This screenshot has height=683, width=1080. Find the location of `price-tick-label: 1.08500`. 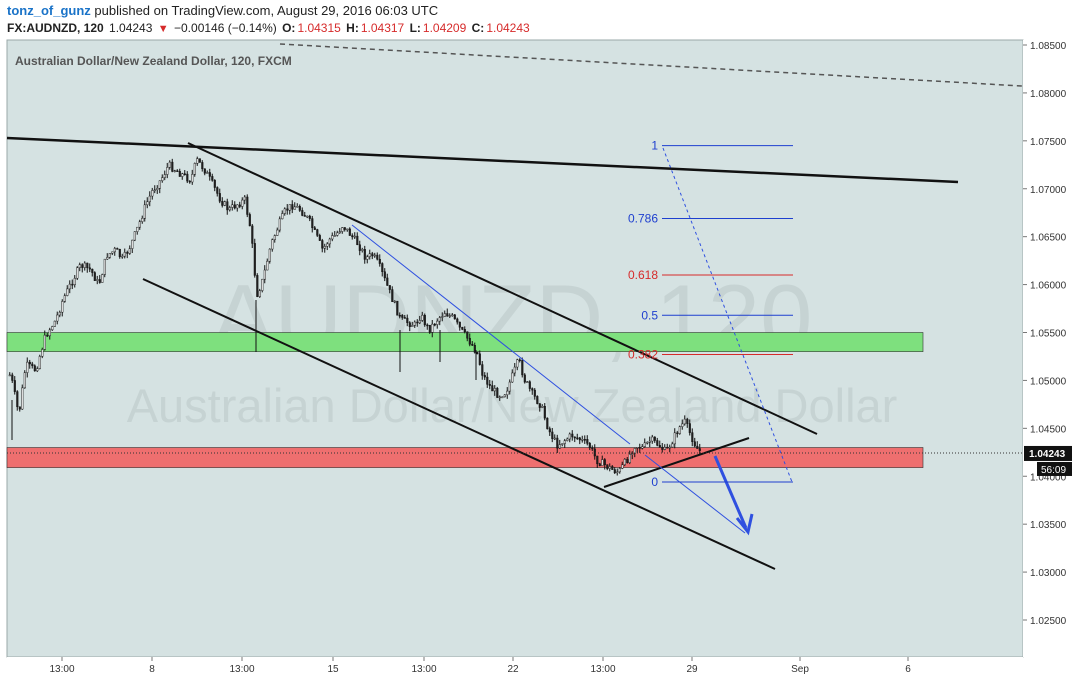

price-tick-label: 1.08500 is located at coordinates (1048, 46).